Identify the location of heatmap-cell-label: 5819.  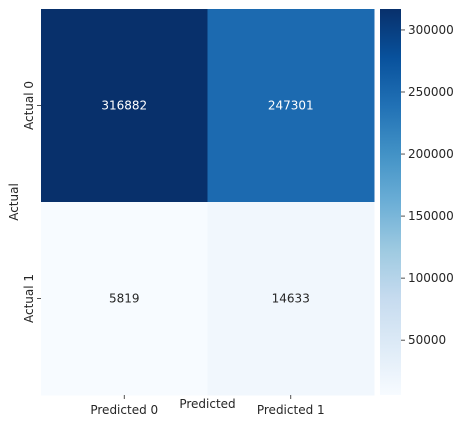
(124, 299).